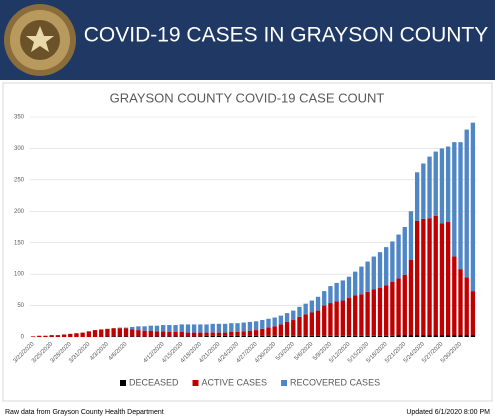  Describe the element at coordinates (19, 243) in the screenshot. I see `y-tick-label: 150` at that location.